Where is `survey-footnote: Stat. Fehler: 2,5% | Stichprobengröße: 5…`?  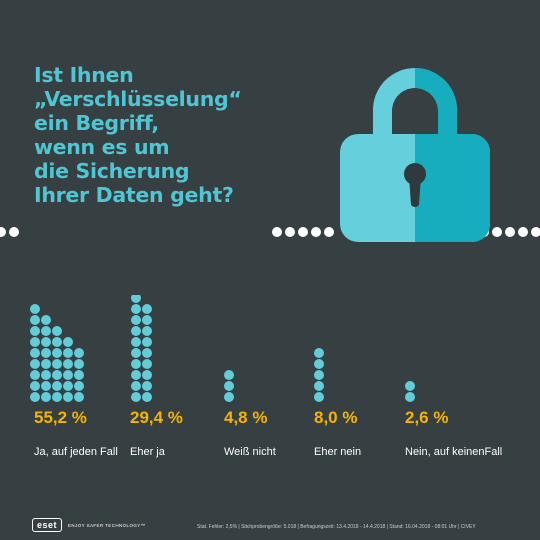
survey-footnote: Stat. Fehler: 2,5% | Stichprobengröße: 5… is located at coordinates (336, 527).